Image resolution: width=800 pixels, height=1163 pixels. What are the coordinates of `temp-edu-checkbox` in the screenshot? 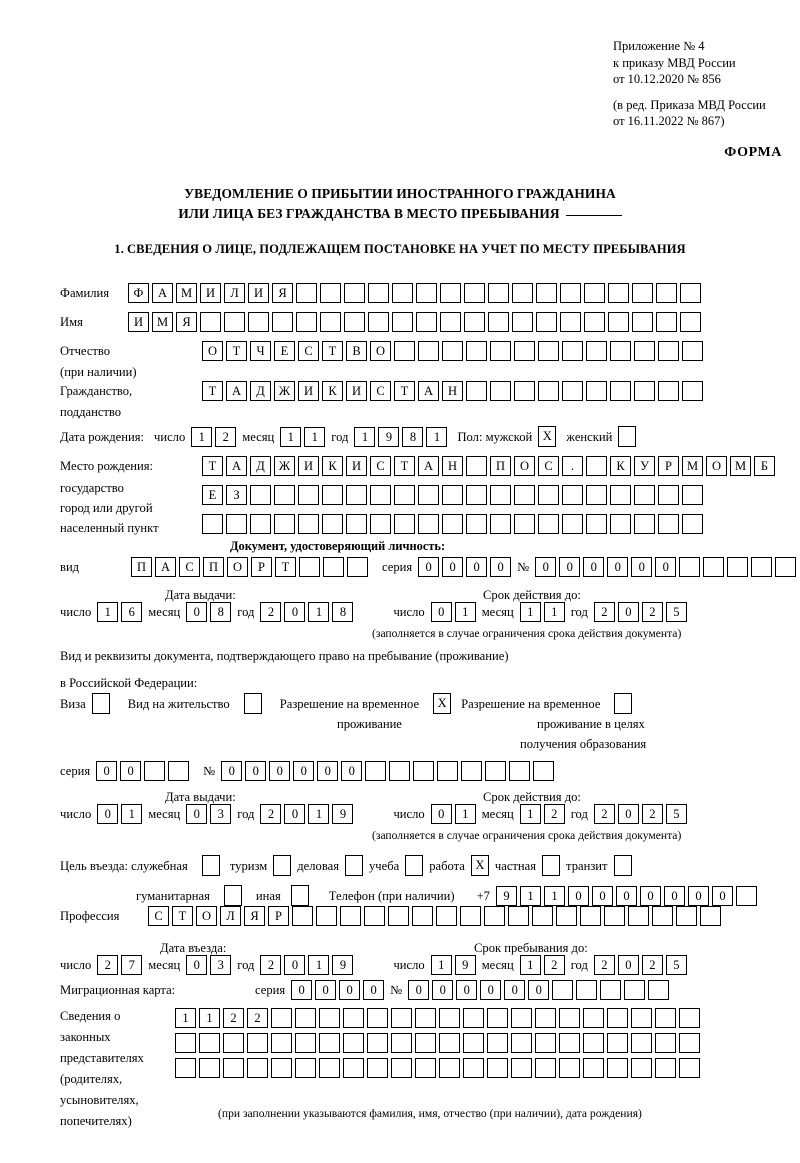 It's located at (623, 703).